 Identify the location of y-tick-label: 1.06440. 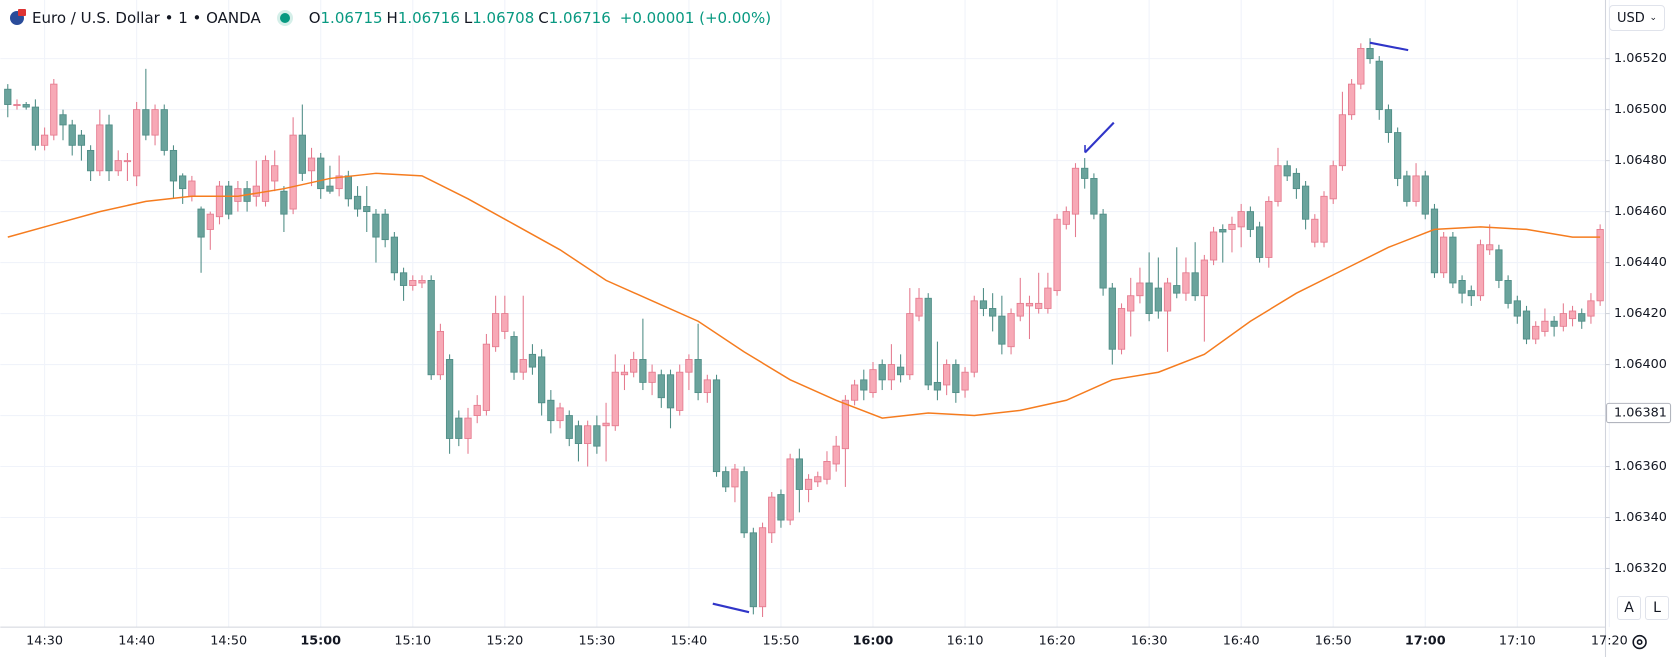
(1640, 262).